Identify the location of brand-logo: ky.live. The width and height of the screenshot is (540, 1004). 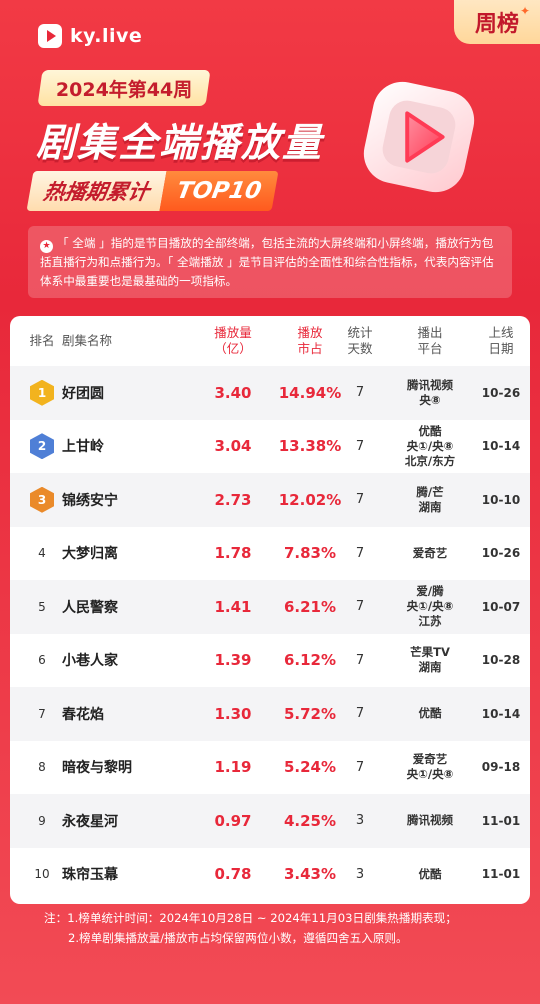
(90, 36).